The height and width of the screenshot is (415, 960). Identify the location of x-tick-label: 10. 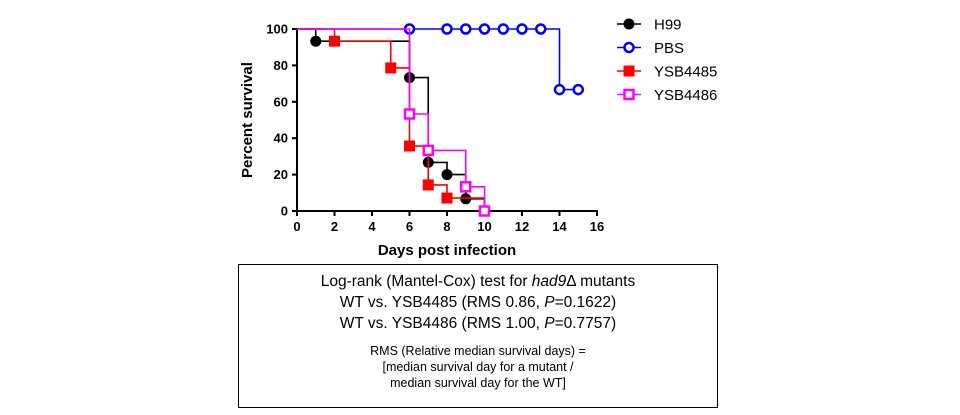
(484, 226).